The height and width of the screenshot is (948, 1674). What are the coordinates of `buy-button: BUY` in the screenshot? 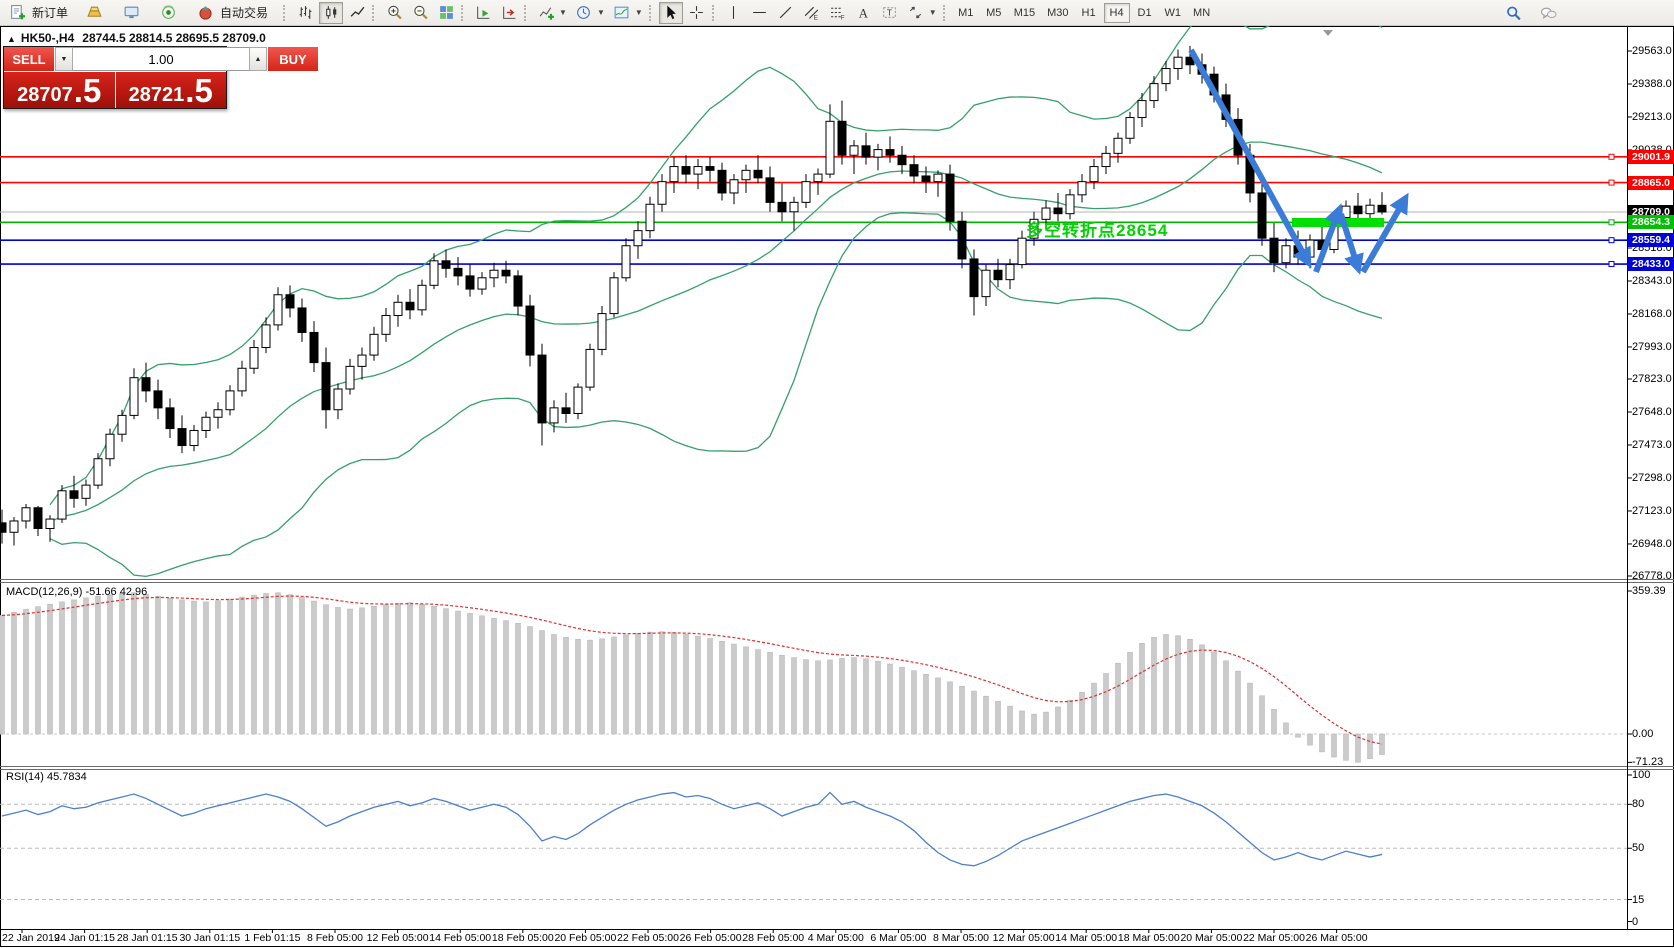 It's located at (293, 59).